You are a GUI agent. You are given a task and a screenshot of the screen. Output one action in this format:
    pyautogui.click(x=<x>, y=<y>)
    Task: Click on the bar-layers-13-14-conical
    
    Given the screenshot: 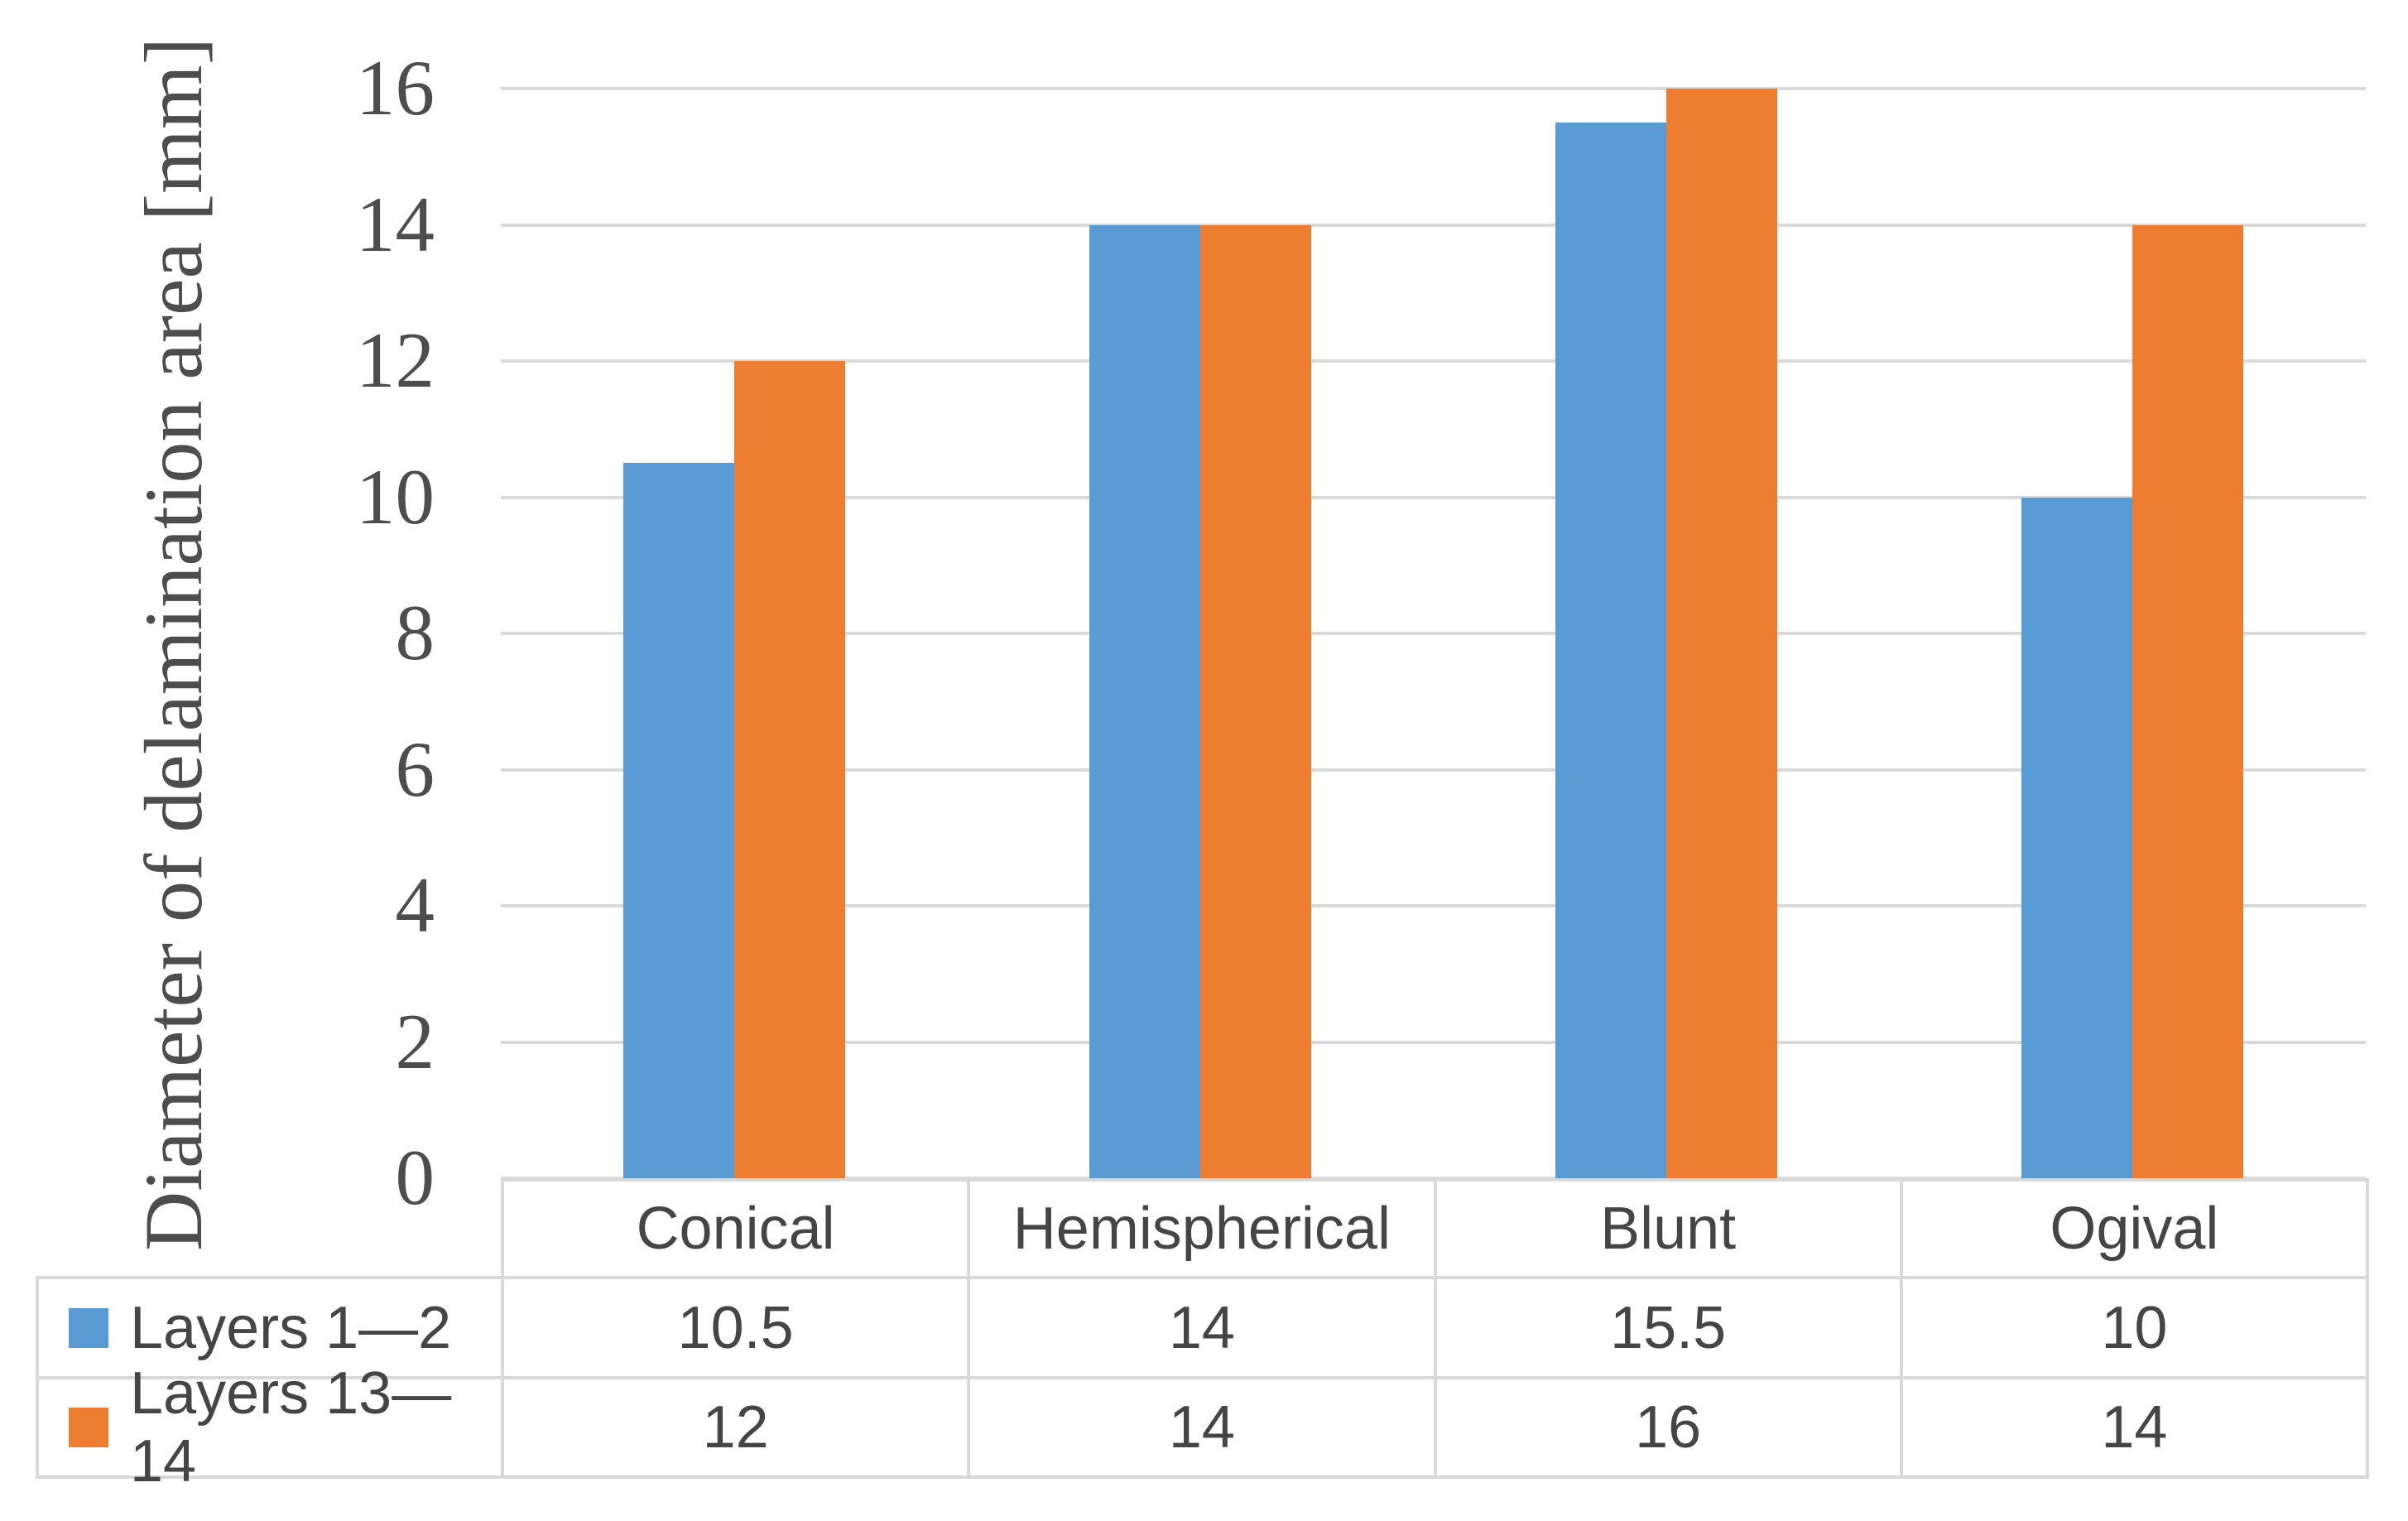 What is the action you would take?
    pyautogui.click(x=789, y=769)
    